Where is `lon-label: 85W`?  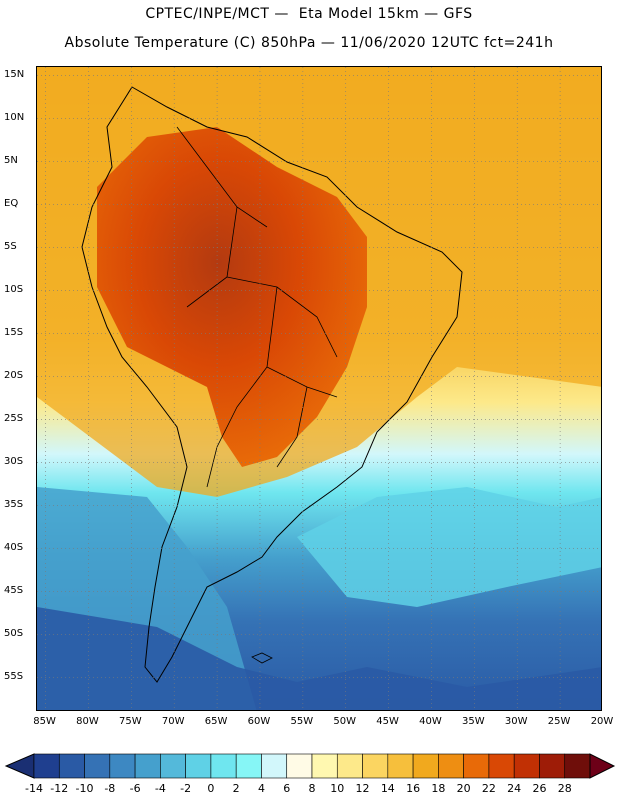 lon-label: 85W is located at coordinates (44, 721).